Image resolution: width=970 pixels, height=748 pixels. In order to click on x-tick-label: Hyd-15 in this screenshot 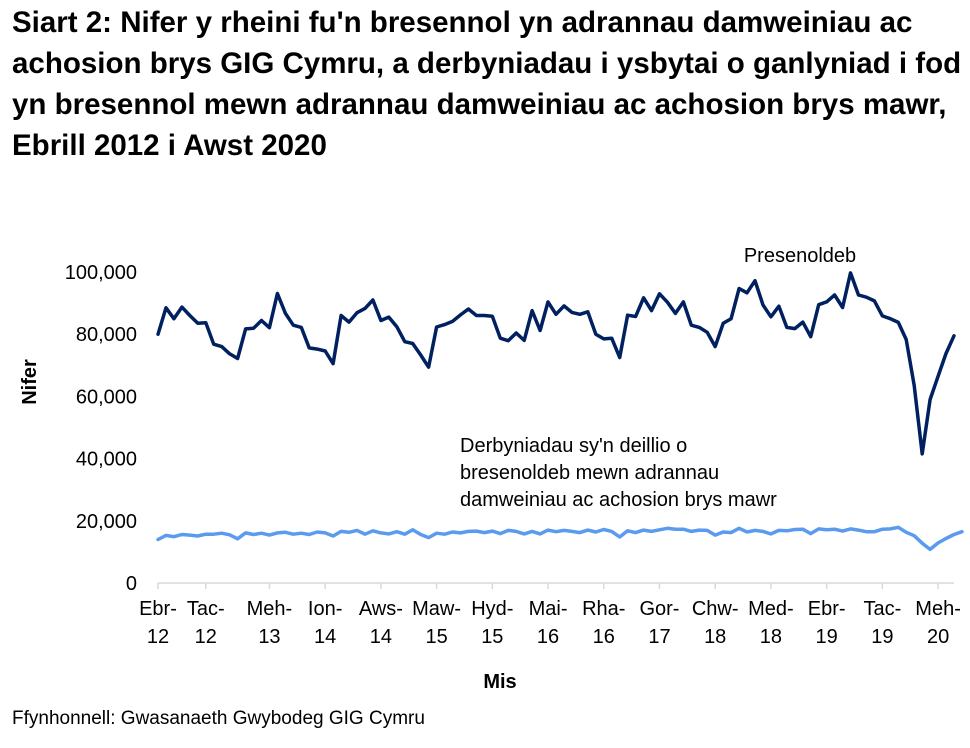, I will do `click(492, 623)`.